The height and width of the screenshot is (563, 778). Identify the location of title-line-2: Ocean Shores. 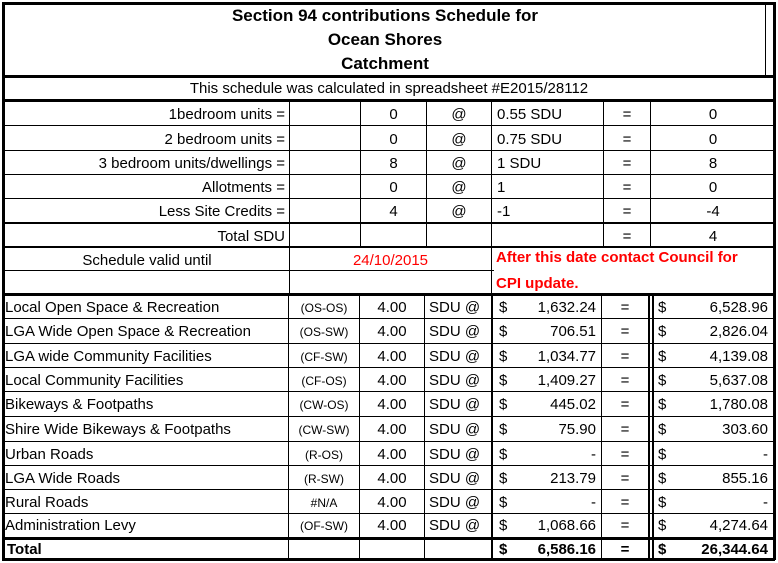
(385, 39).